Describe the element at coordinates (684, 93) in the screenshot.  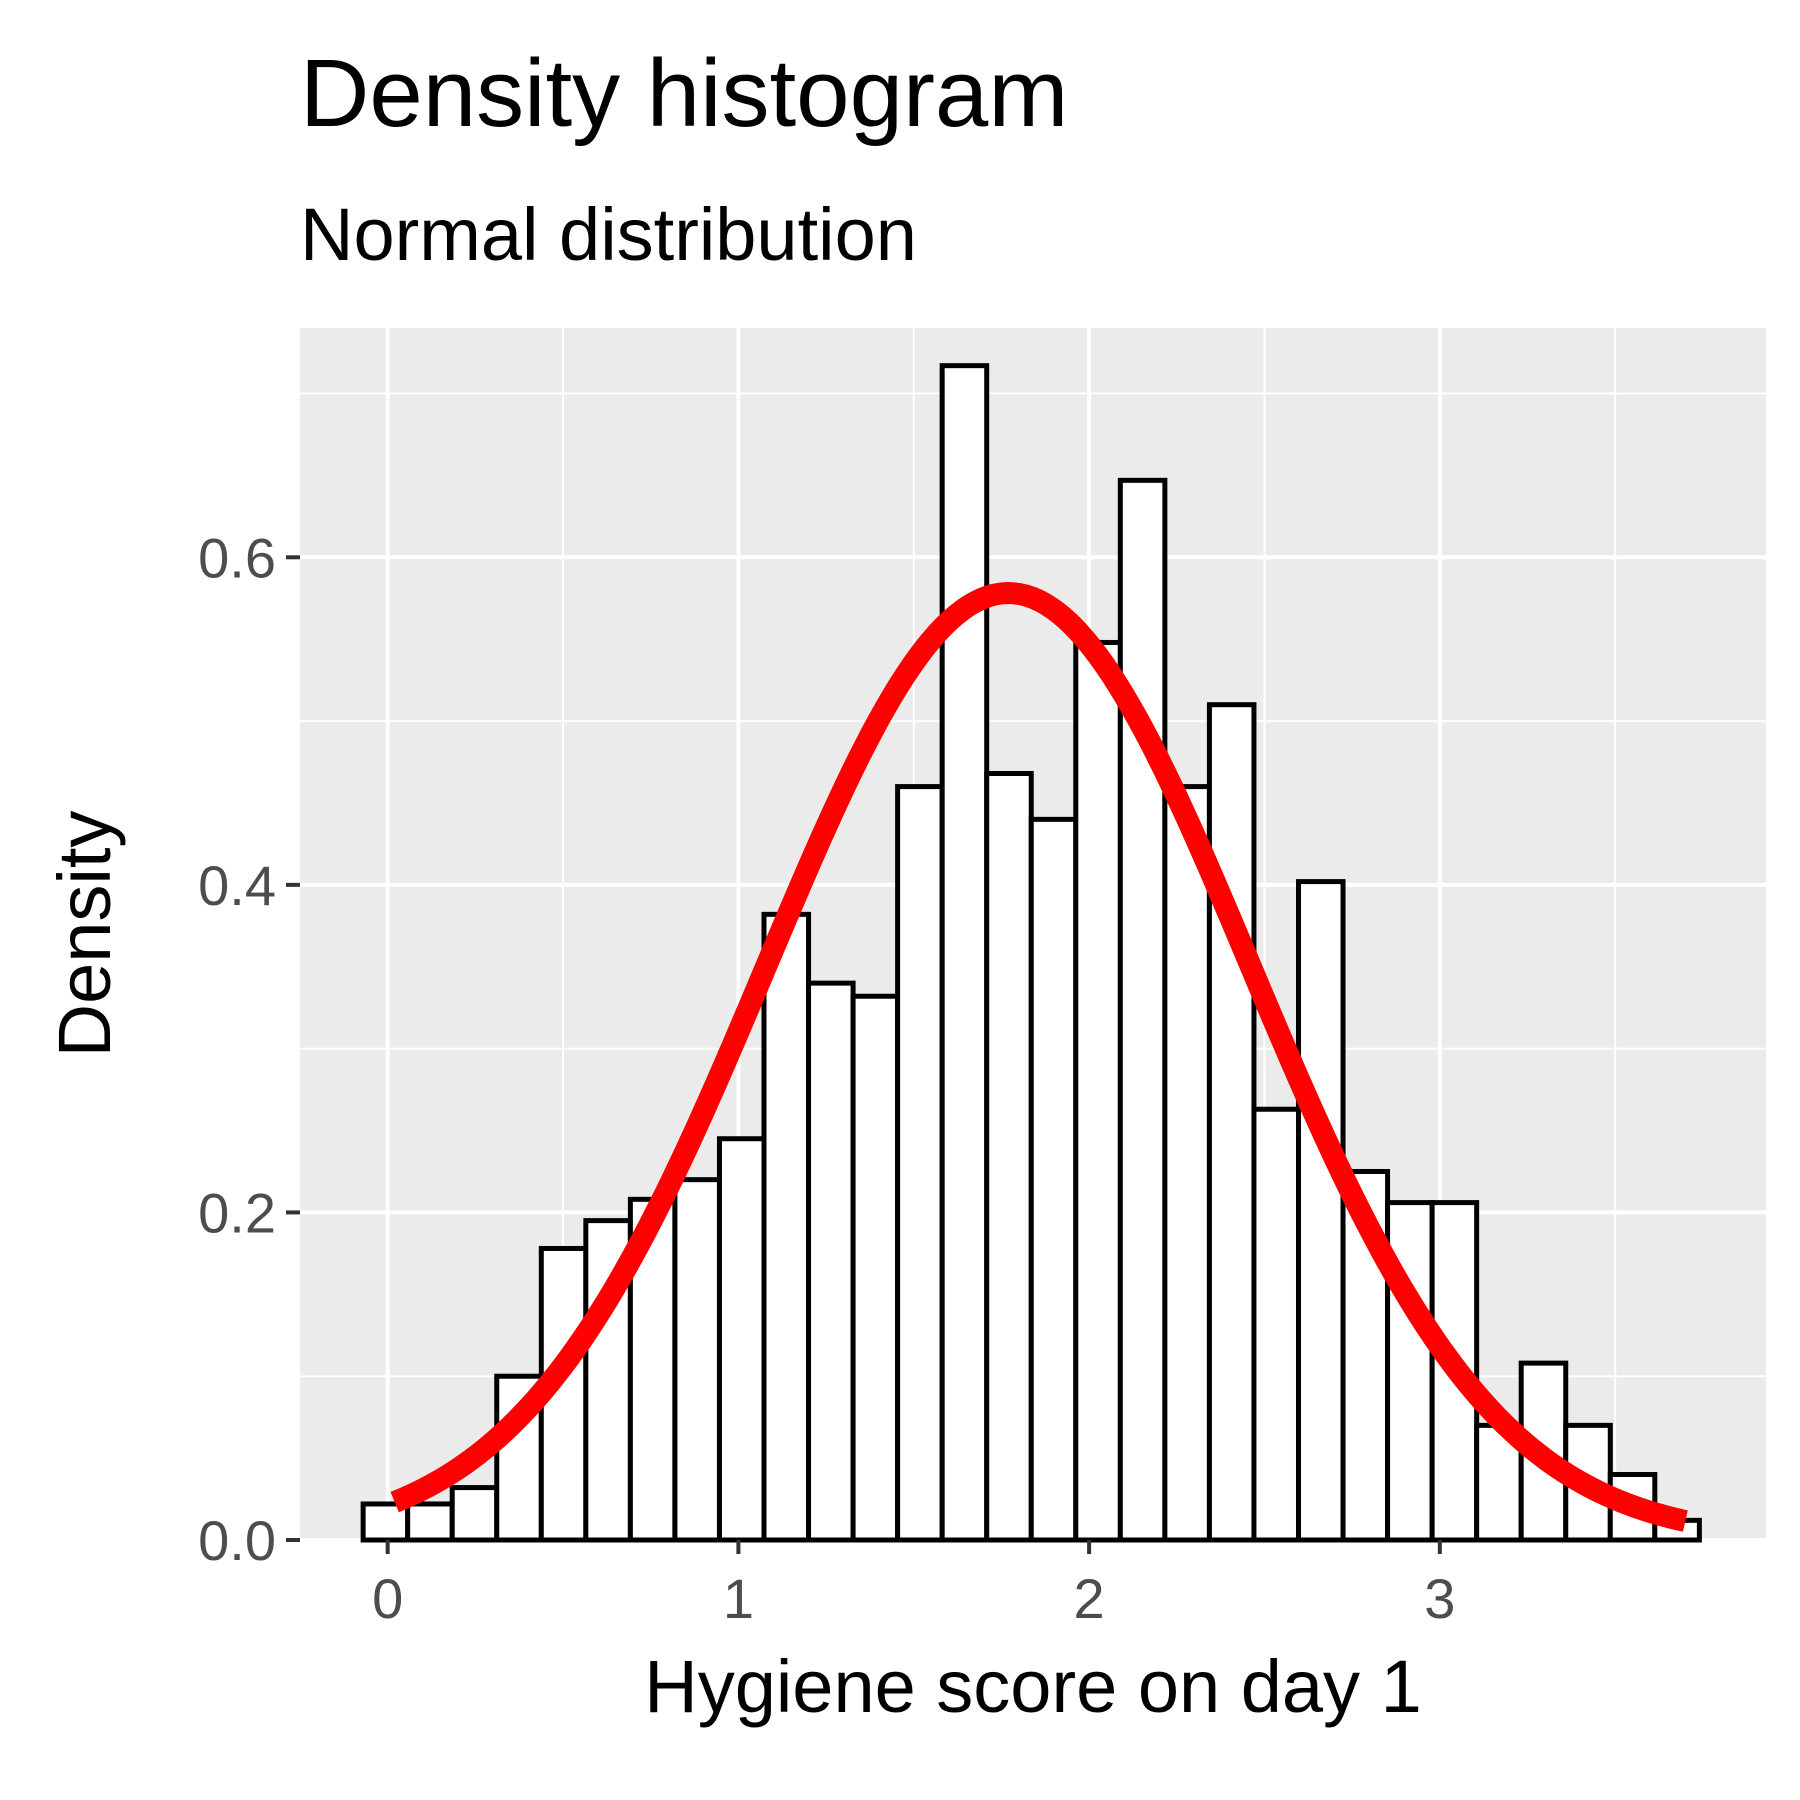
I see `chart-title: Density histogram` at that location.